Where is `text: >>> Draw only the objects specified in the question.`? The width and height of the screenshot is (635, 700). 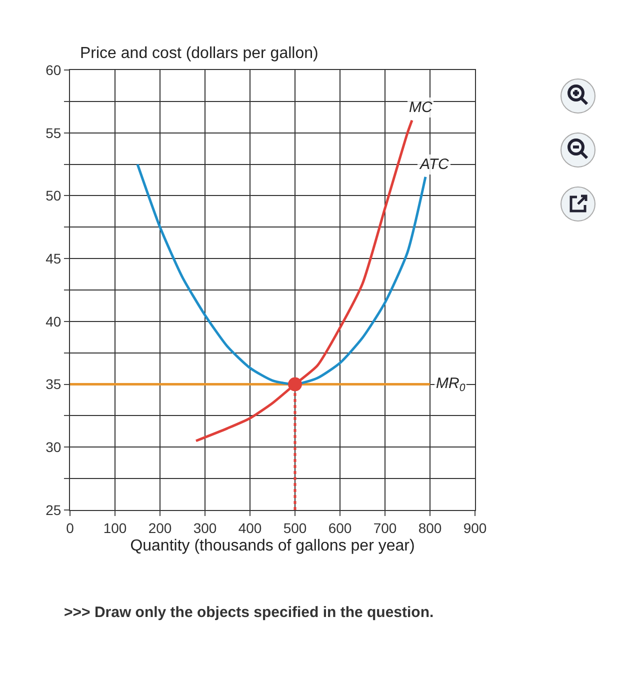 text: >>> Draw only the objects specified in the question. is located at coordinates (249, 612).